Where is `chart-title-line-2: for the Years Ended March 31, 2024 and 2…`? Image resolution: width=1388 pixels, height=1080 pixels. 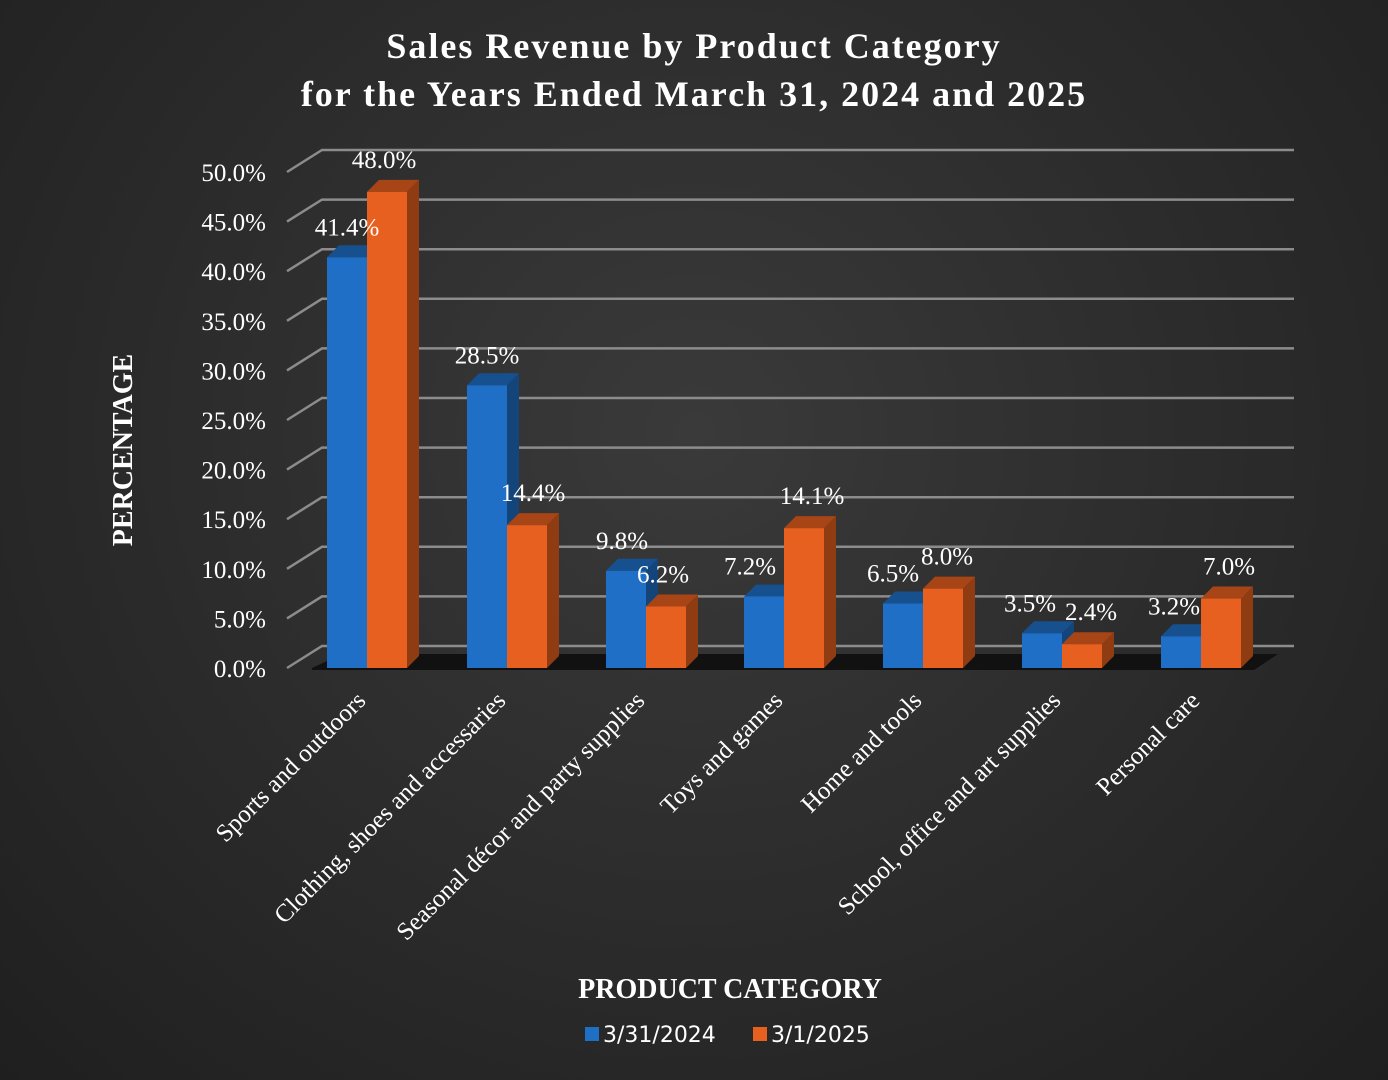 chart-title-line-2: for the Years Ended March 31, 2024 and 2… is located at coordinates (694, 94).